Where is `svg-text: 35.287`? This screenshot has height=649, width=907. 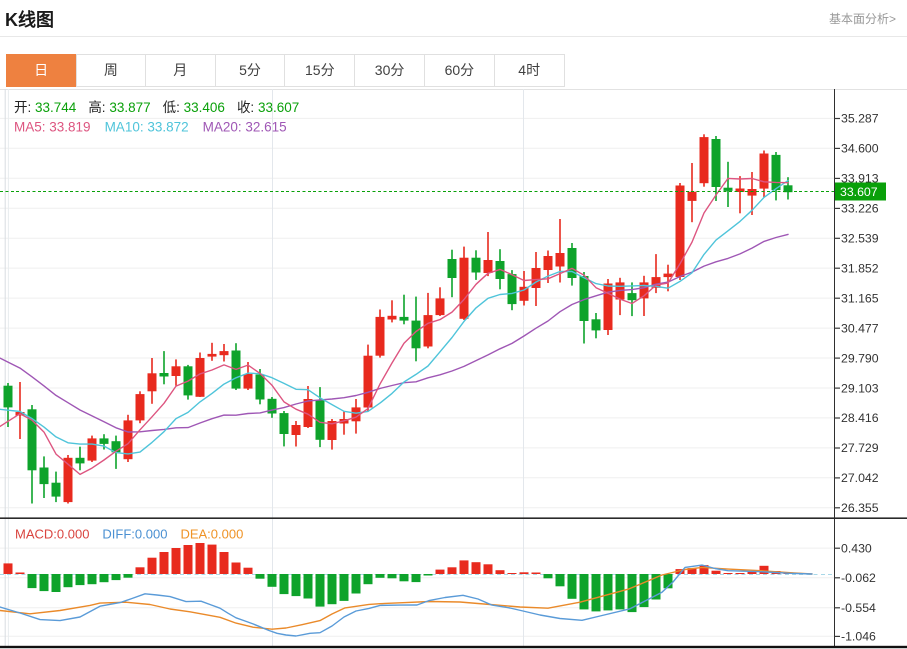 svg-text: 35.287 is located at coordinates (860, 119).